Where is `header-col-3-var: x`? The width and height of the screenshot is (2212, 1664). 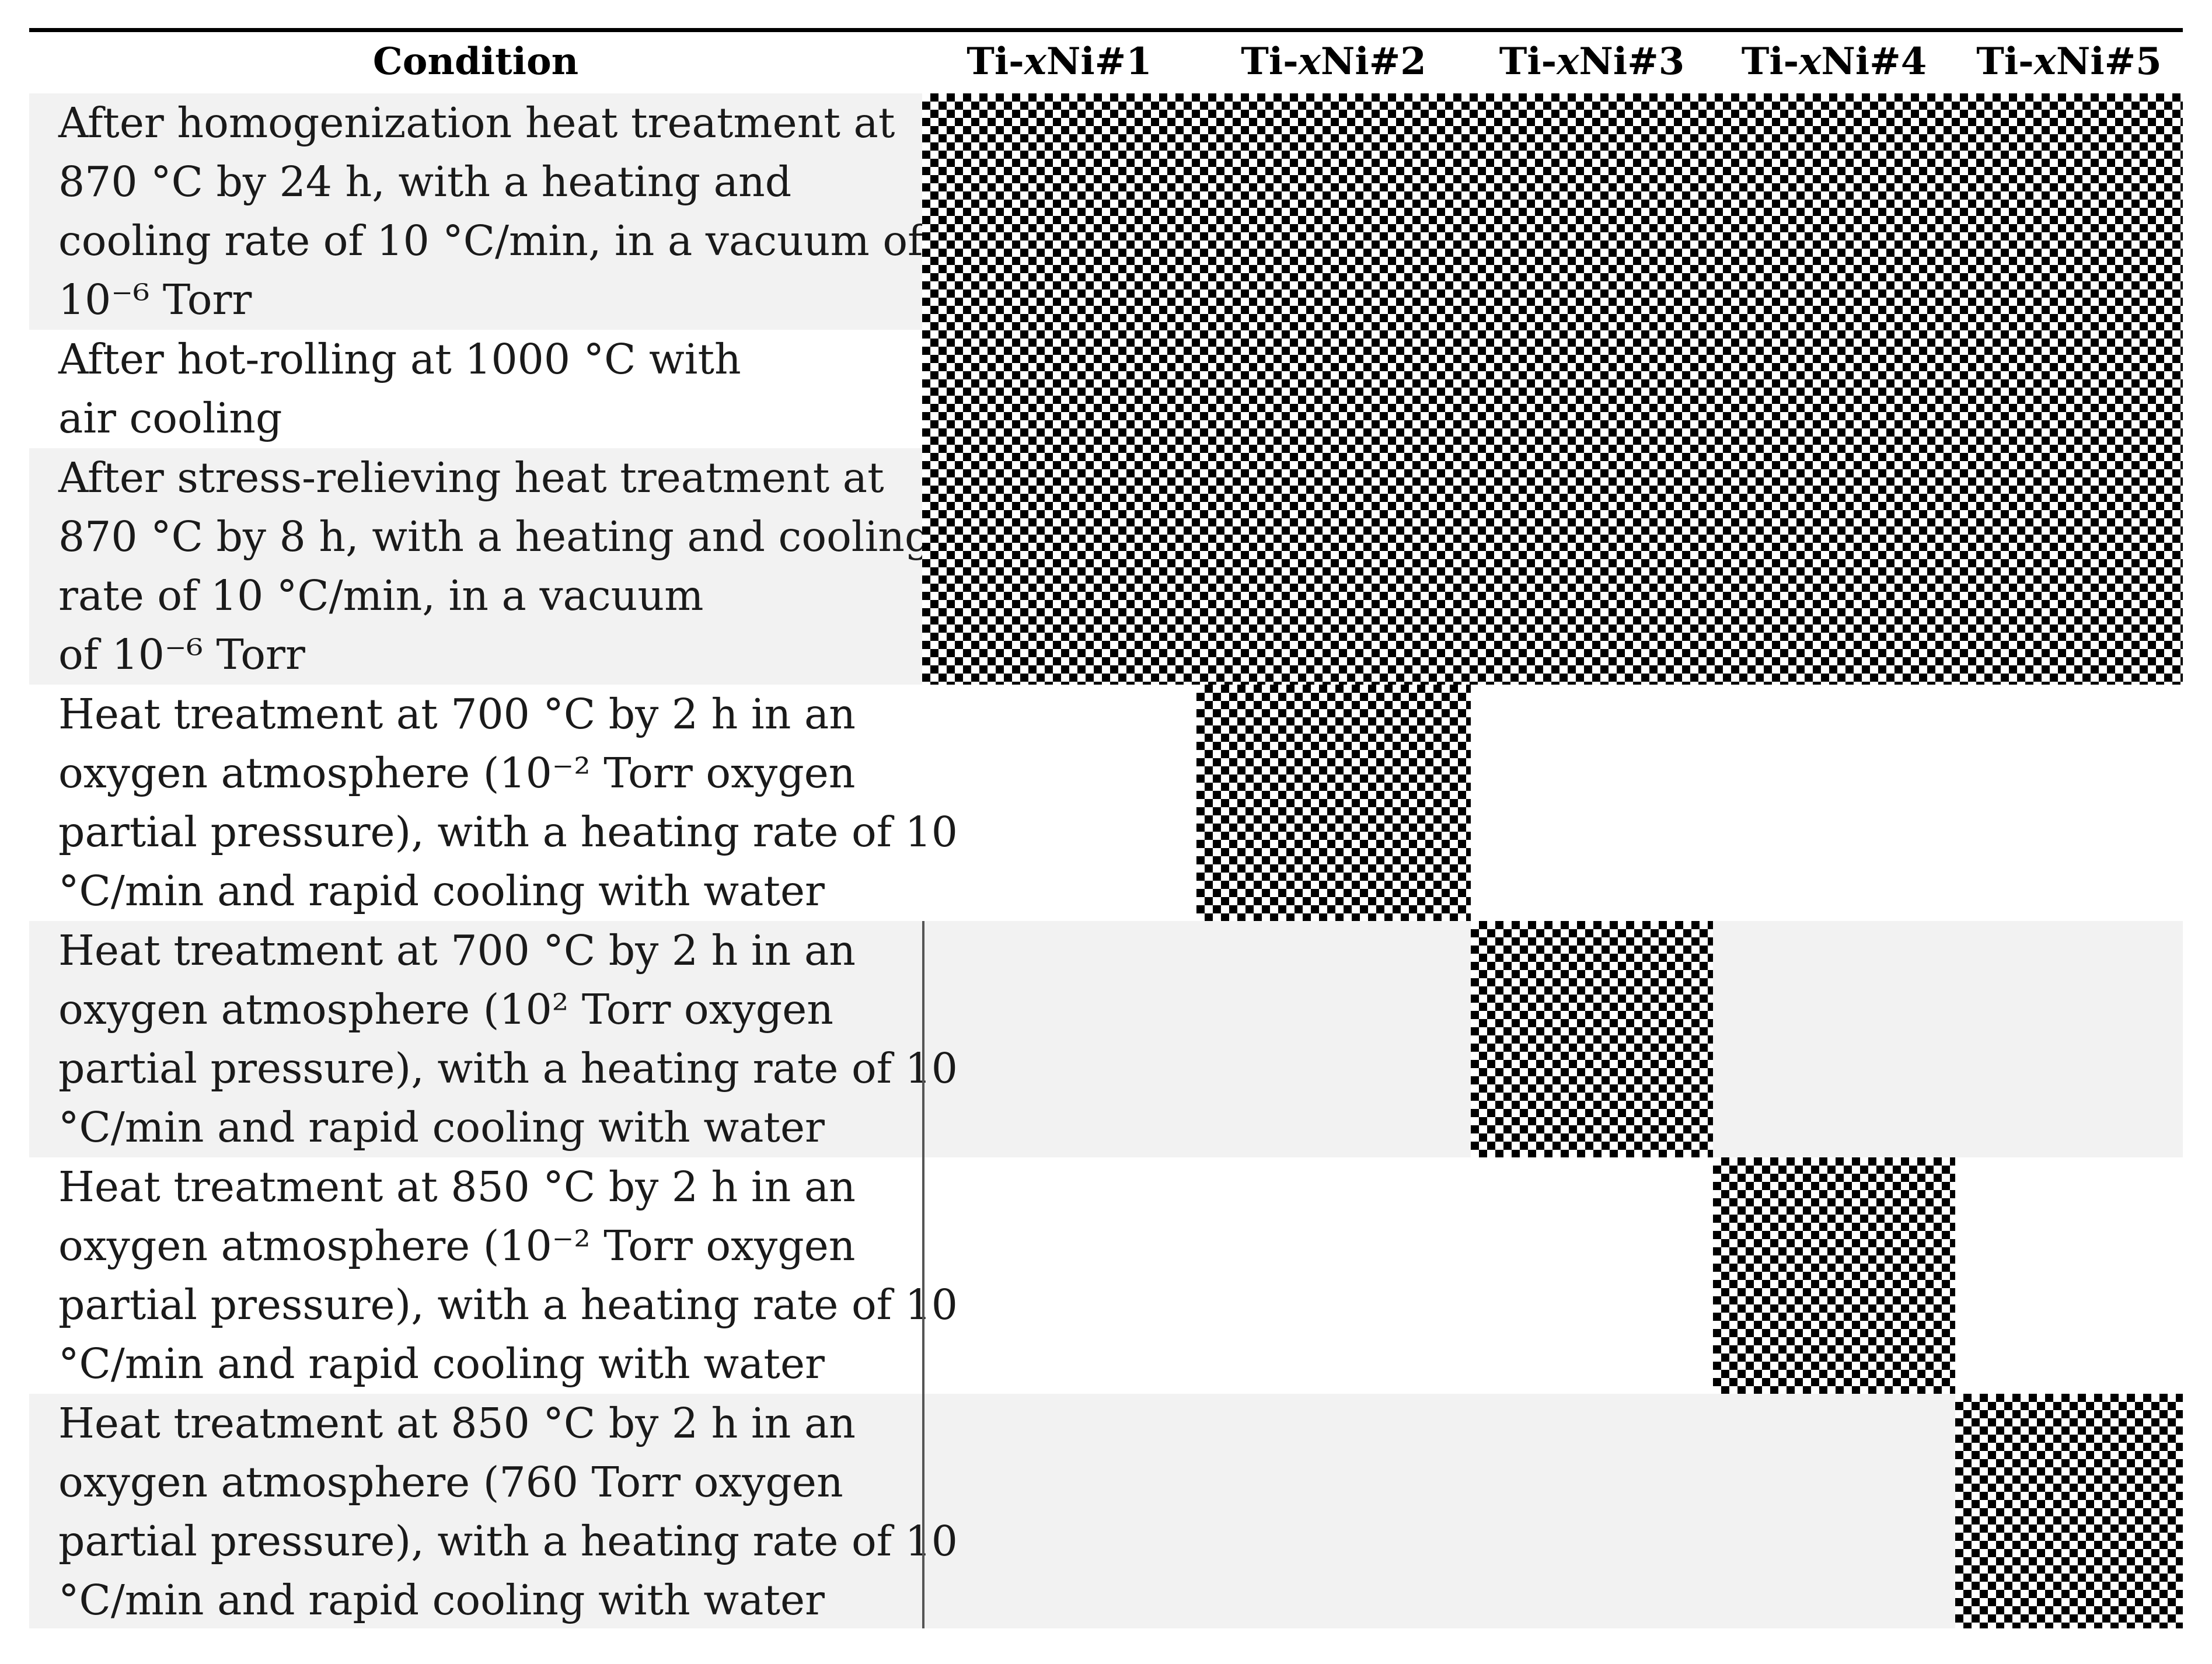
header-col-3-var: x is located at coordinates (1568, 61).